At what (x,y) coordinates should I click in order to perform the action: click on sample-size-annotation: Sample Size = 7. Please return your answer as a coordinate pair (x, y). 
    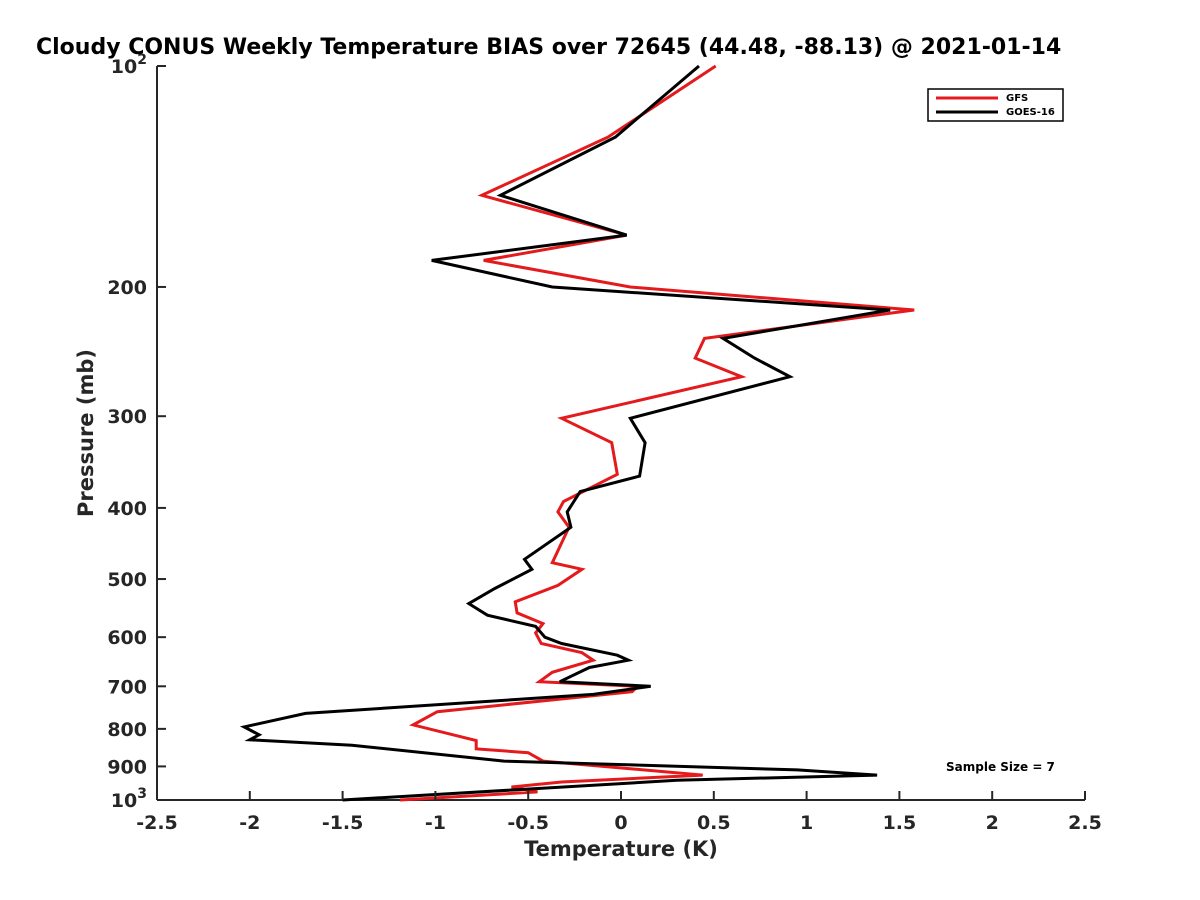
    Looking at the image, I should click on (1000, 767).